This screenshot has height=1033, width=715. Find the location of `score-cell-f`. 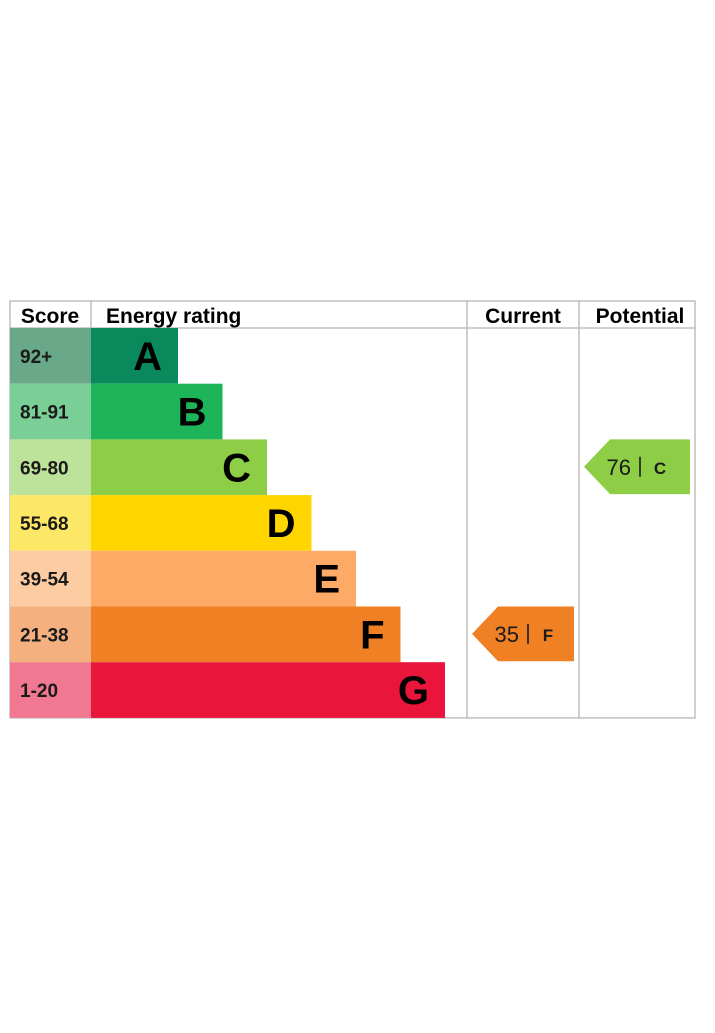

score-cell-f is located at coordinates (50, 634).